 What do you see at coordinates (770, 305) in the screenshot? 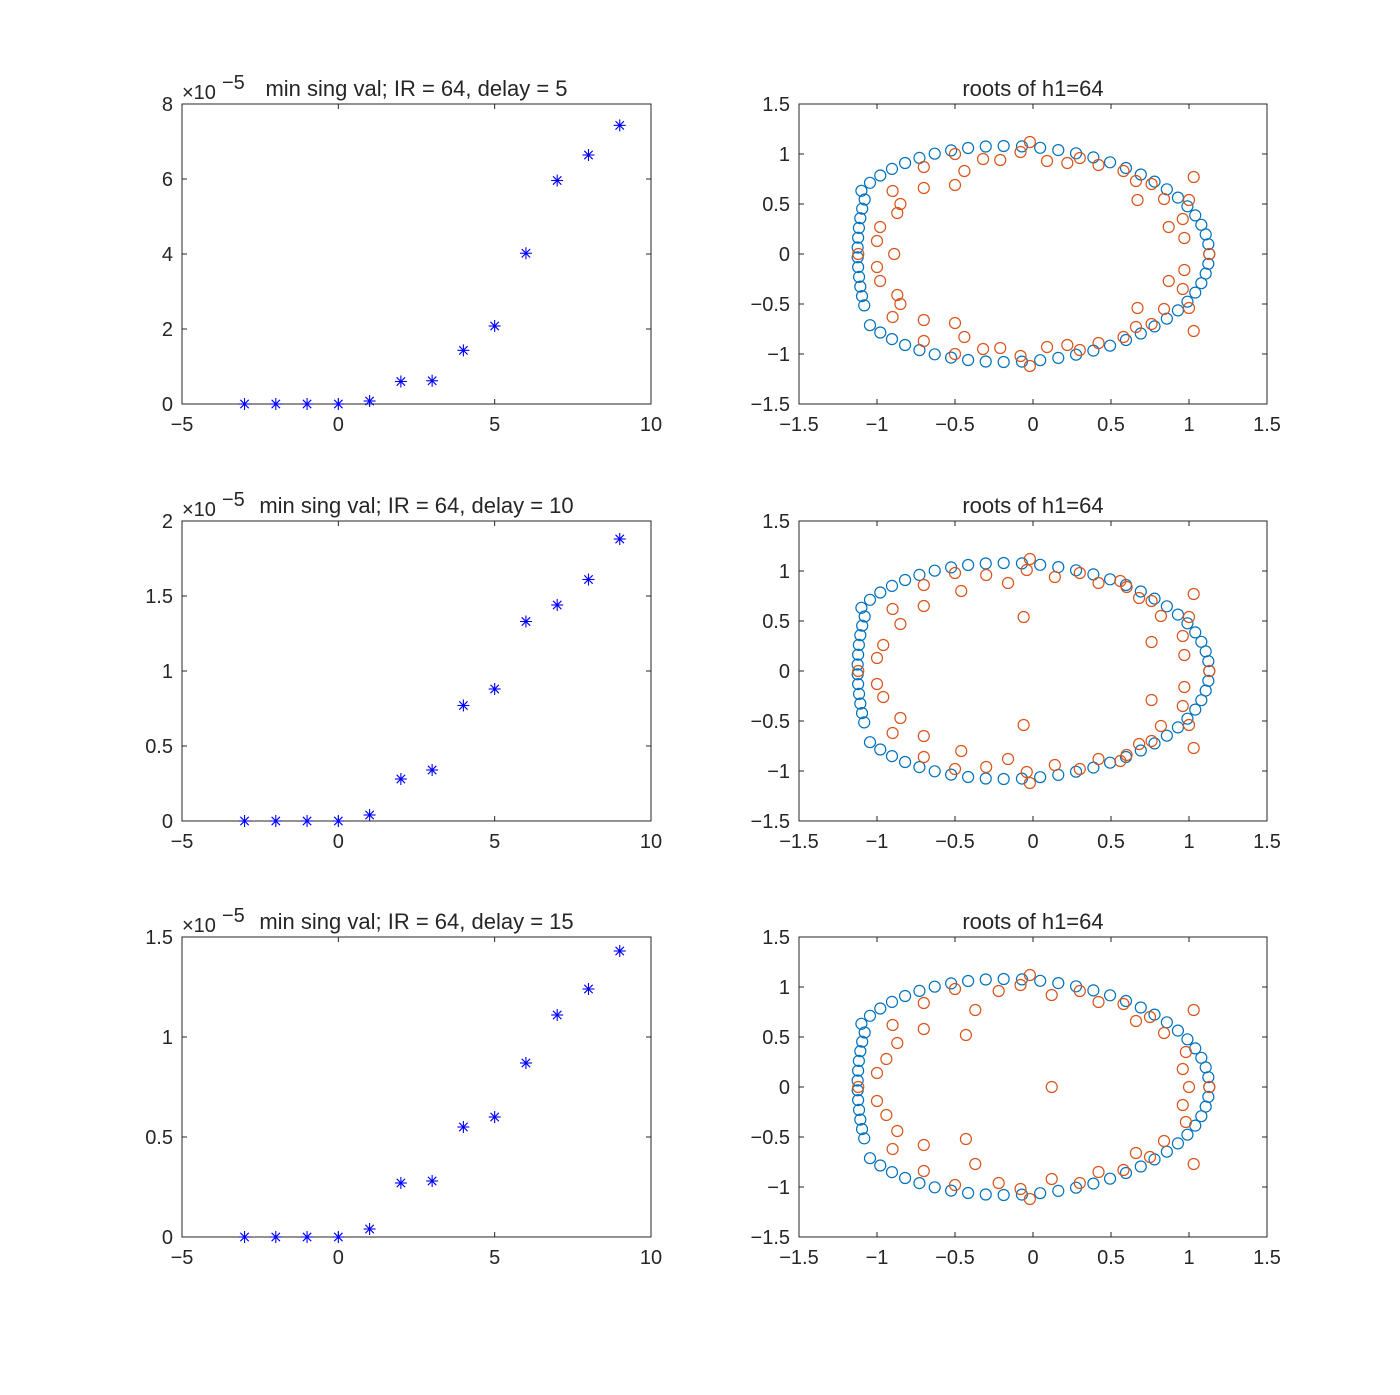
I see `y-tick-label: −0.5` at bounding box center [770, 305].